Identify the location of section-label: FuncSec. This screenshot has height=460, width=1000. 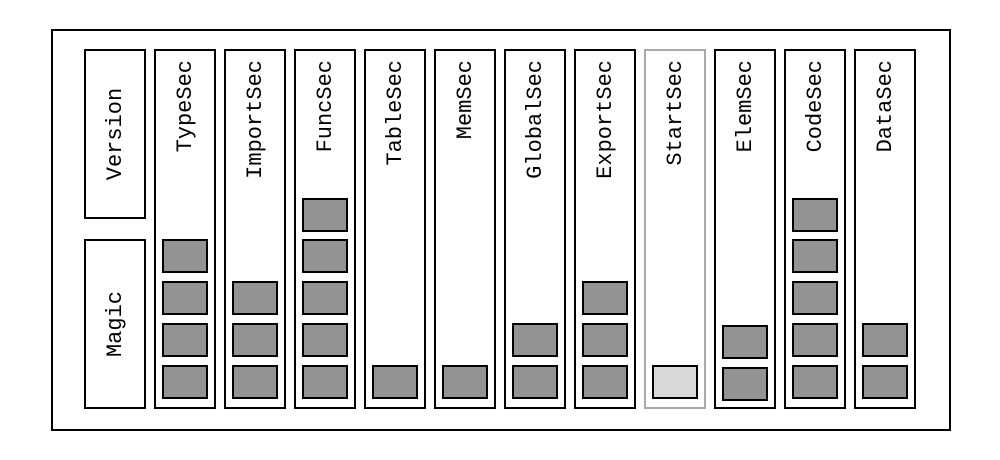
(325, 106).